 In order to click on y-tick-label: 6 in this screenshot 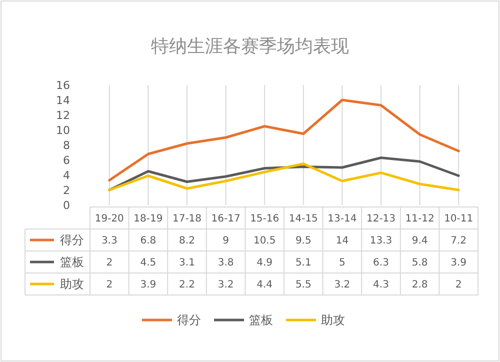, I will do `click(66, 160)`.